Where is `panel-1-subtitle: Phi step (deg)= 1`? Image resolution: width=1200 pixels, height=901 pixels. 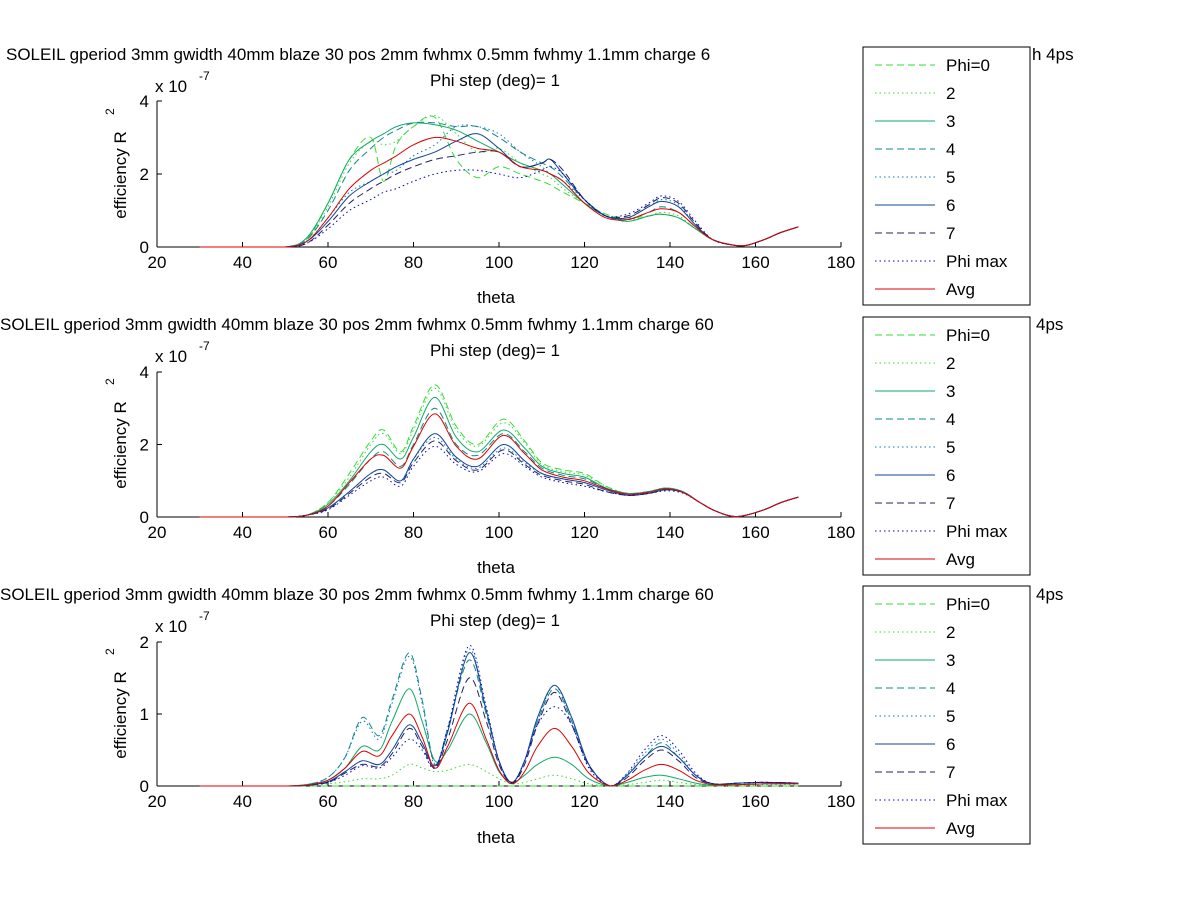
panel-1-subtitle: Phi step (deg)= 1 is located at coordinates (495, 80).